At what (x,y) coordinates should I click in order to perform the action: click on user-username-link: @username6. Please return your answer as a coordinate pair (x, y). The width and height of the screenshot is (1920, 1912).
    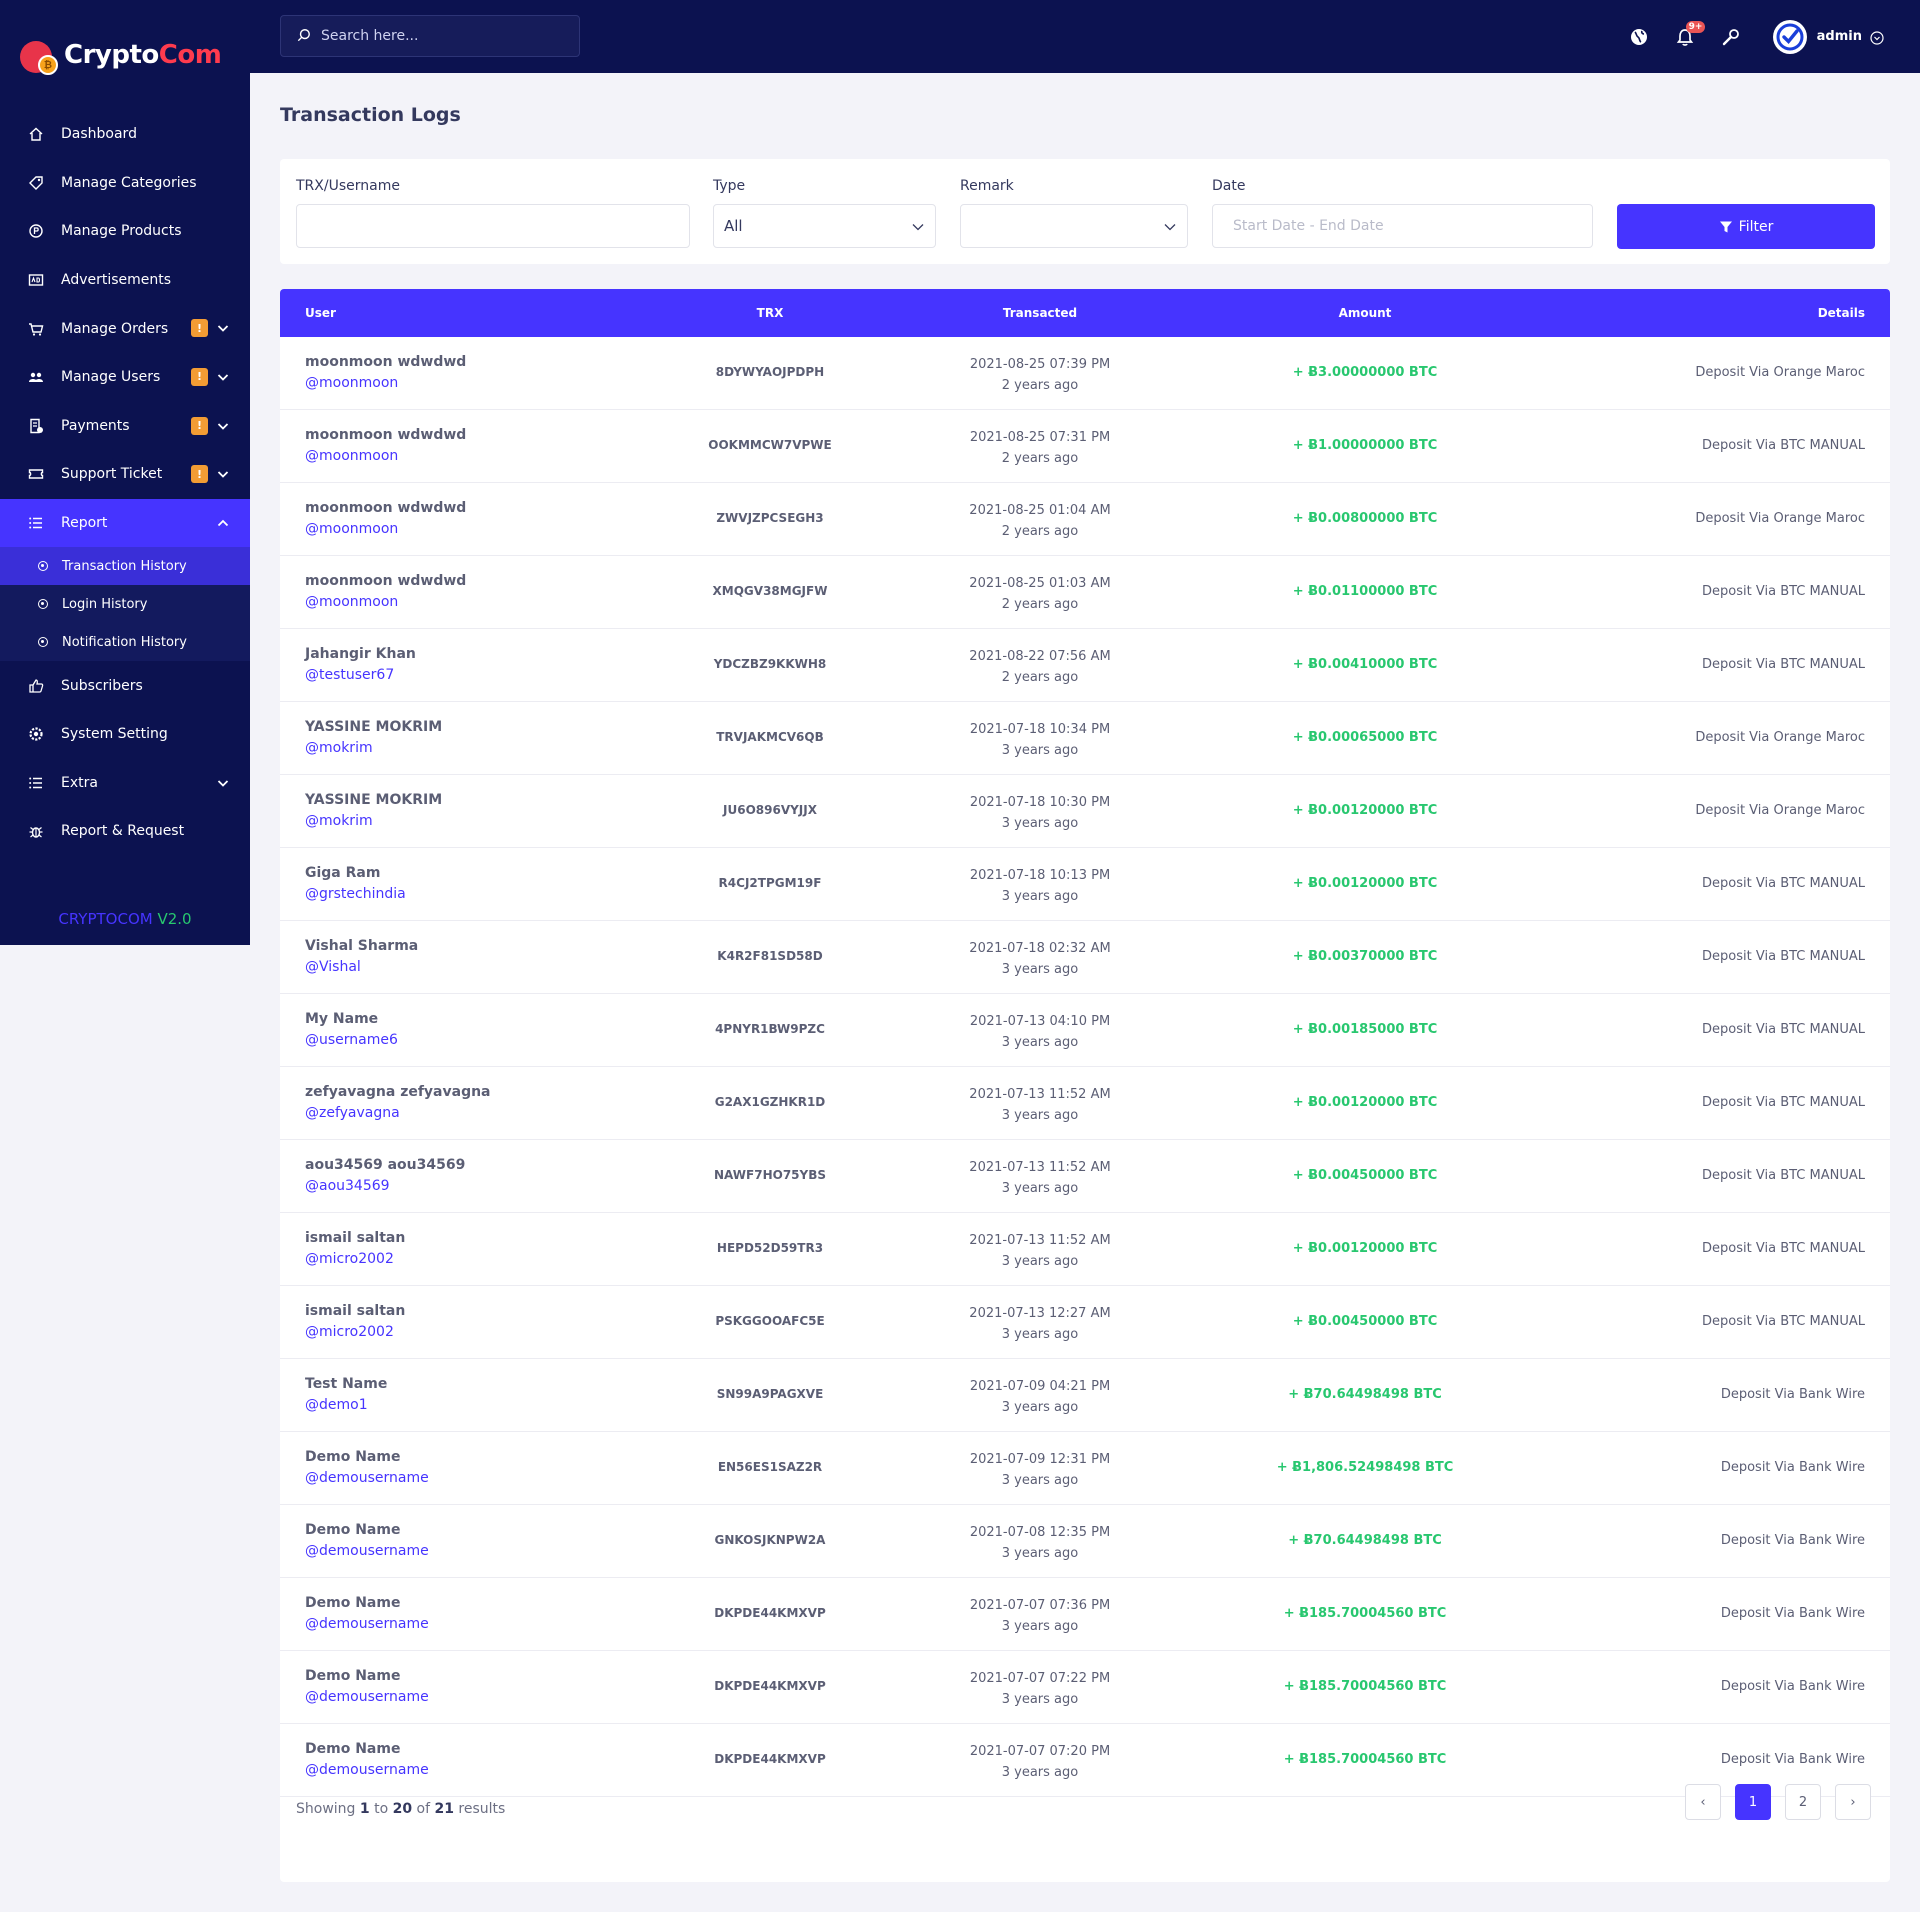
    Looking at the image, I should click on (351, 1040).